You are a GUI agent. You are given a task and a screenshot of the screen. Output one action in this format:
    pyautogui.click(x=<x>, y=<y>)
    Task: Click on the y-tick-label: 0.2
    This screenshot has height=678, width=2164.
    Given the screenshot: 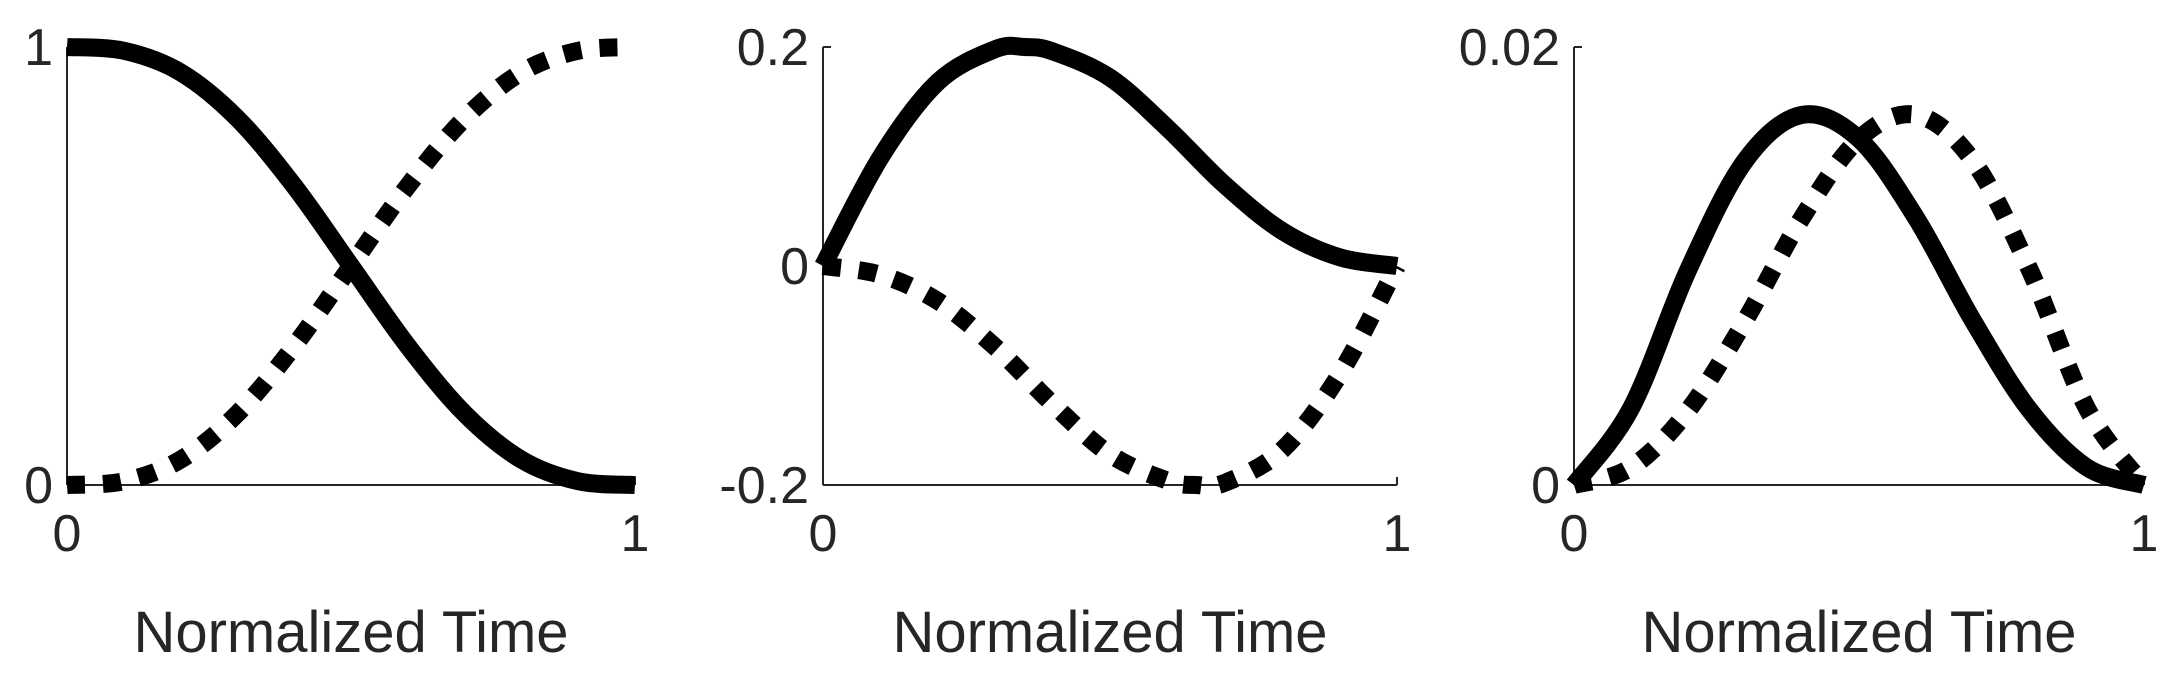 What is the action you would take?
    pyautogui.click(x=773, y=48)
    